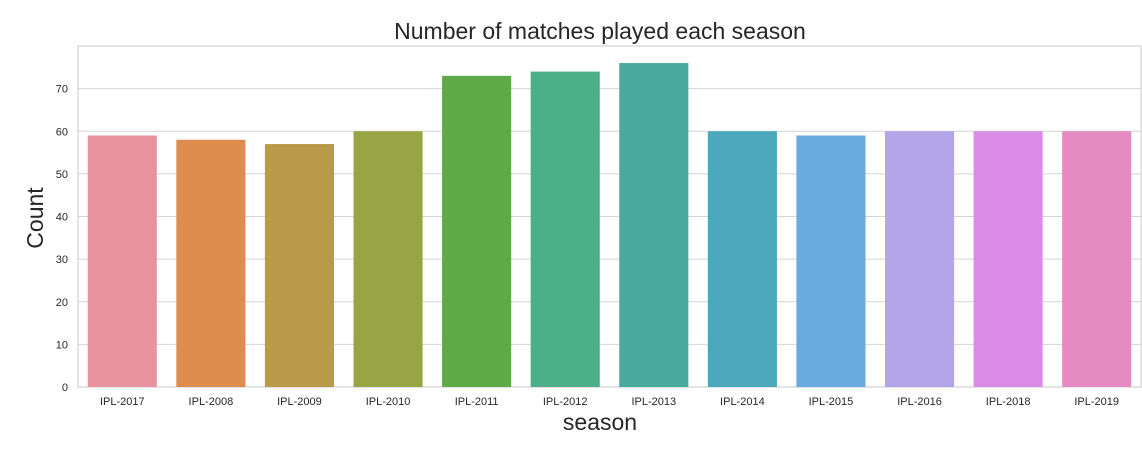  Describe the element at coordinates (35, 218) in the screenshot. I see `y-axis-label: Count` at that location.